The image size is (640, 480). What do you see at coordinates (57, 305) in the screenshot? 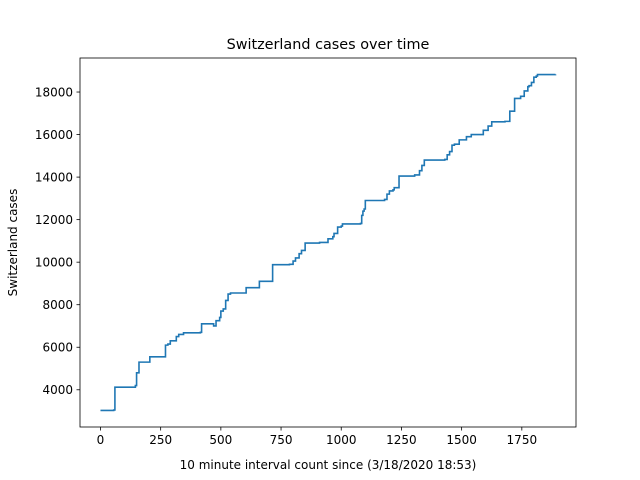
I see `y-tick-label: 8000` at bounding box center [57, 305].